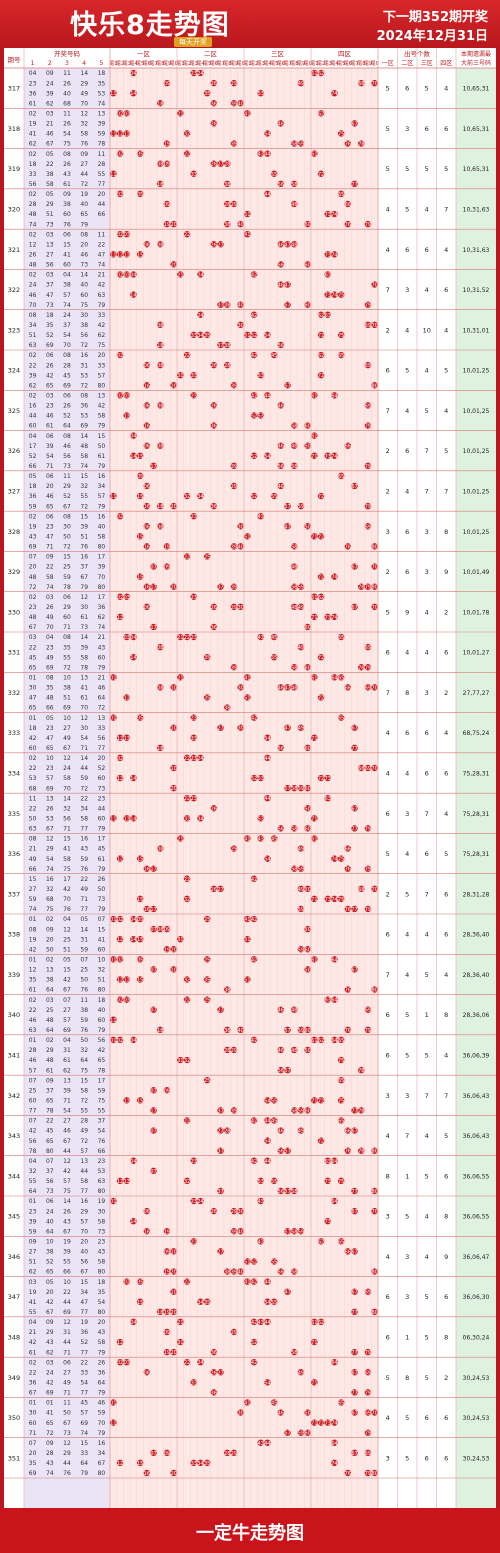 The height and width of the screenshot is (1553, 500). What do you see at coordinates (14, 1418) in the screenshot?
I see `period-label: 350` at bounding box center [14, 1418].